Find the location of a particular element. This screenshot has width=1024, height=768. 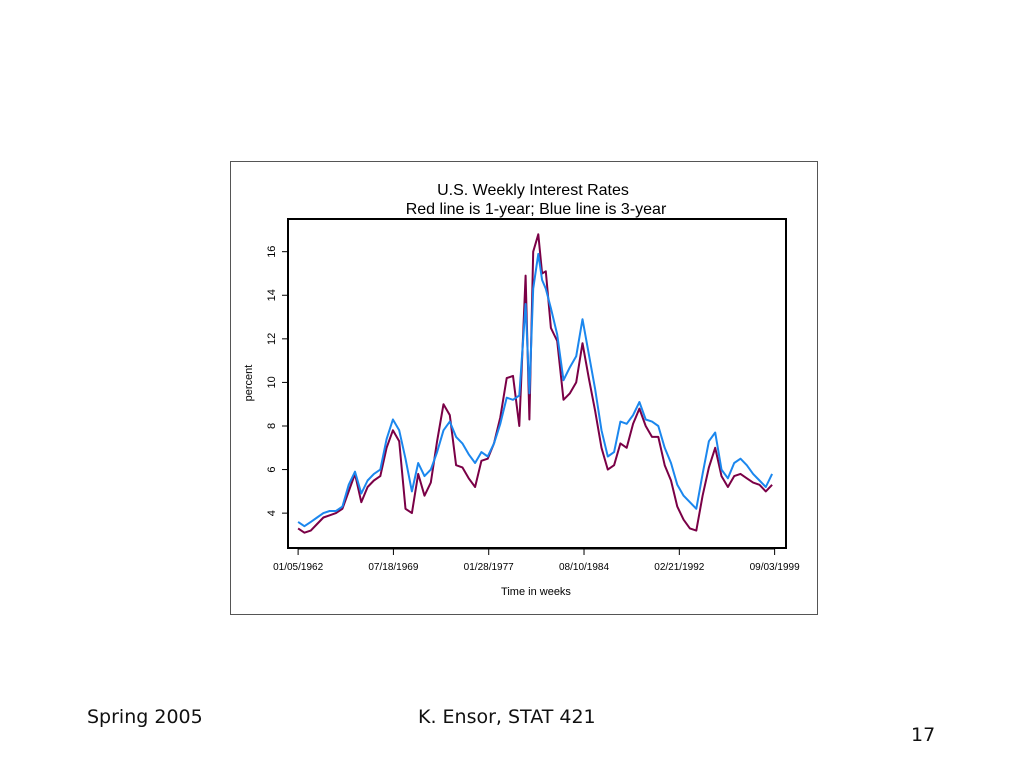

chart-title: U.S. Weekly Interest Rates is located at coordinates (533, 190).